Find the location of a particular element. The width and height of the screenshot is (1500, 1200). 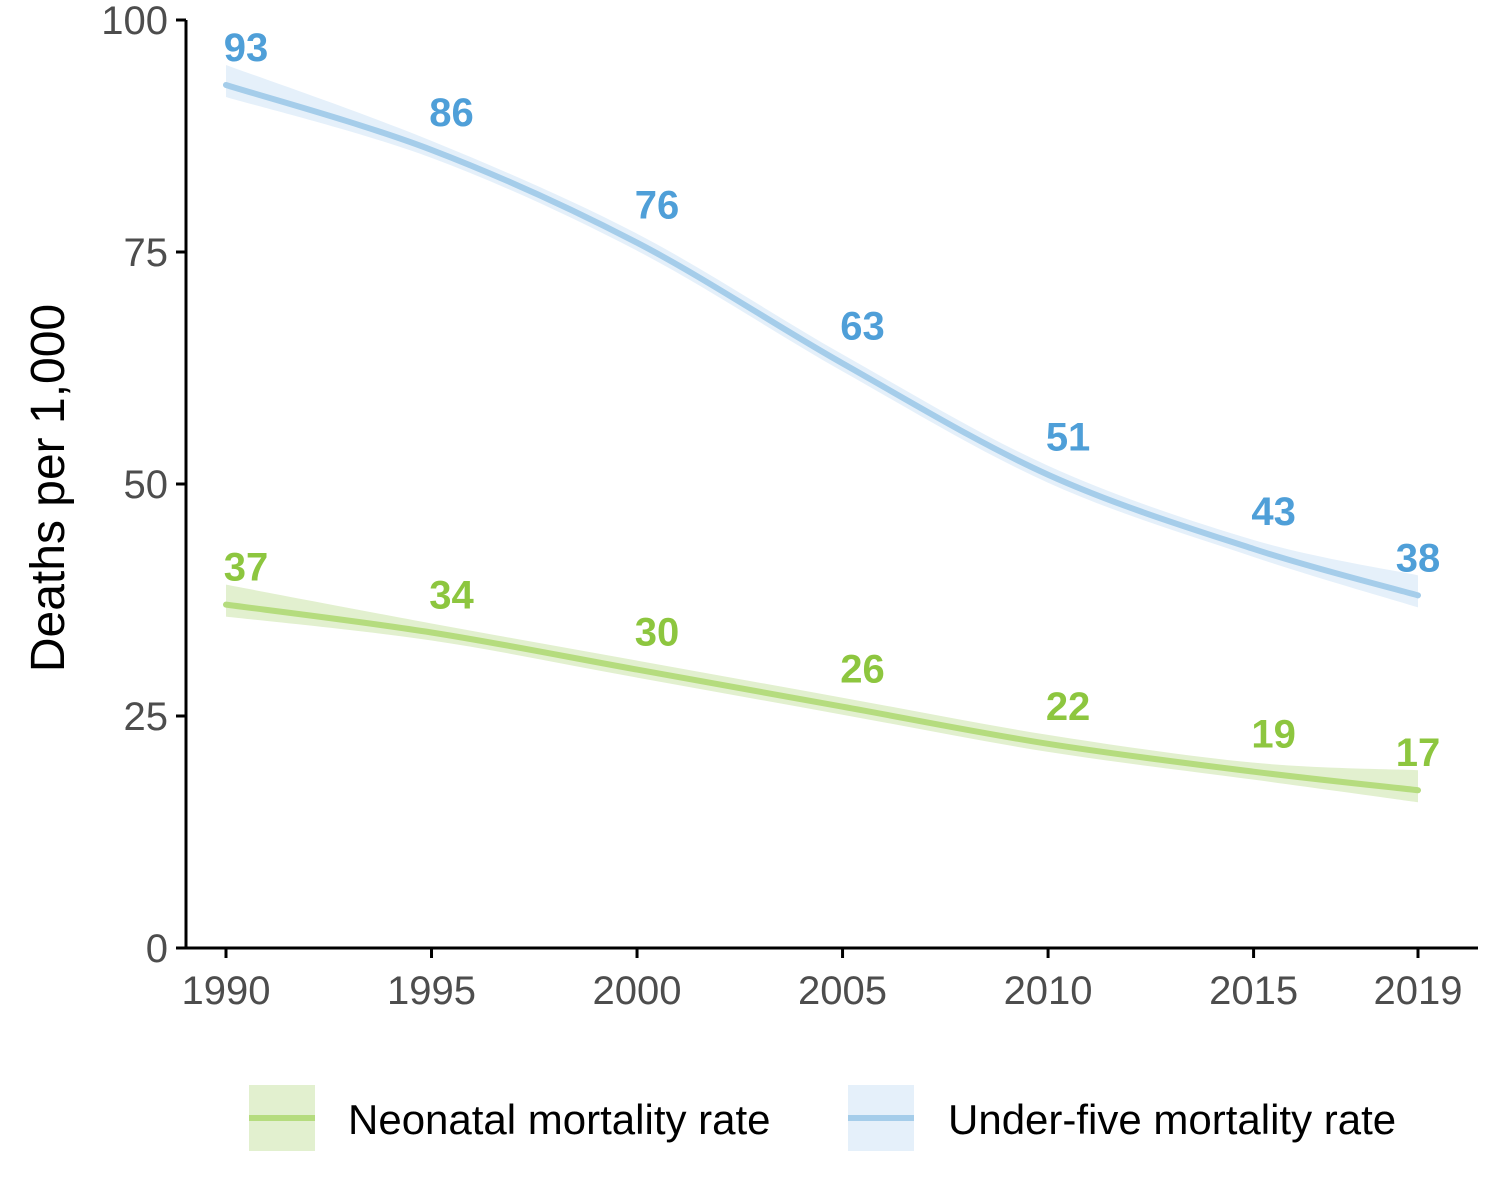

x-tick-label: 2010 is located at coordinates (1048, 991).